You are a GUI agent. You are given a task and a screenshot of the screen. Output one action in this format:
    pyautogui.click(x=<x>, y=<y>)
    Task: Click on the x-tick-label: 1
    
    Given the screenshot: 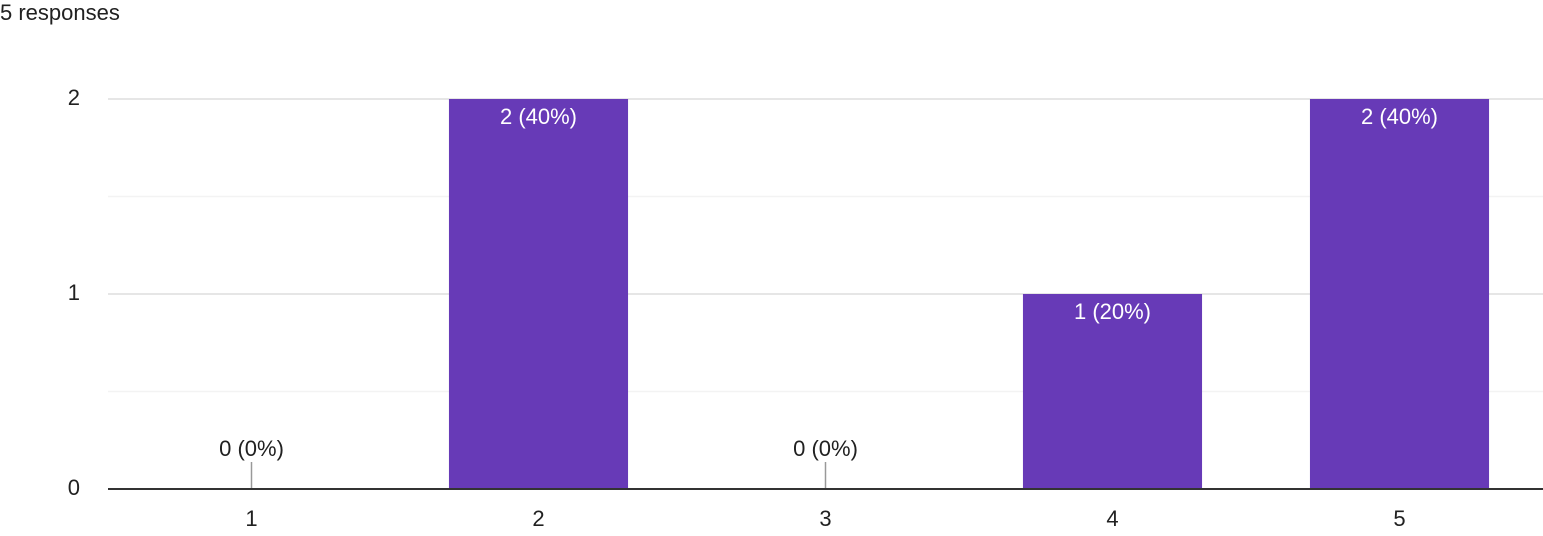 What is the action you would take?
    pyautogui.click(x=251, y=518)
    